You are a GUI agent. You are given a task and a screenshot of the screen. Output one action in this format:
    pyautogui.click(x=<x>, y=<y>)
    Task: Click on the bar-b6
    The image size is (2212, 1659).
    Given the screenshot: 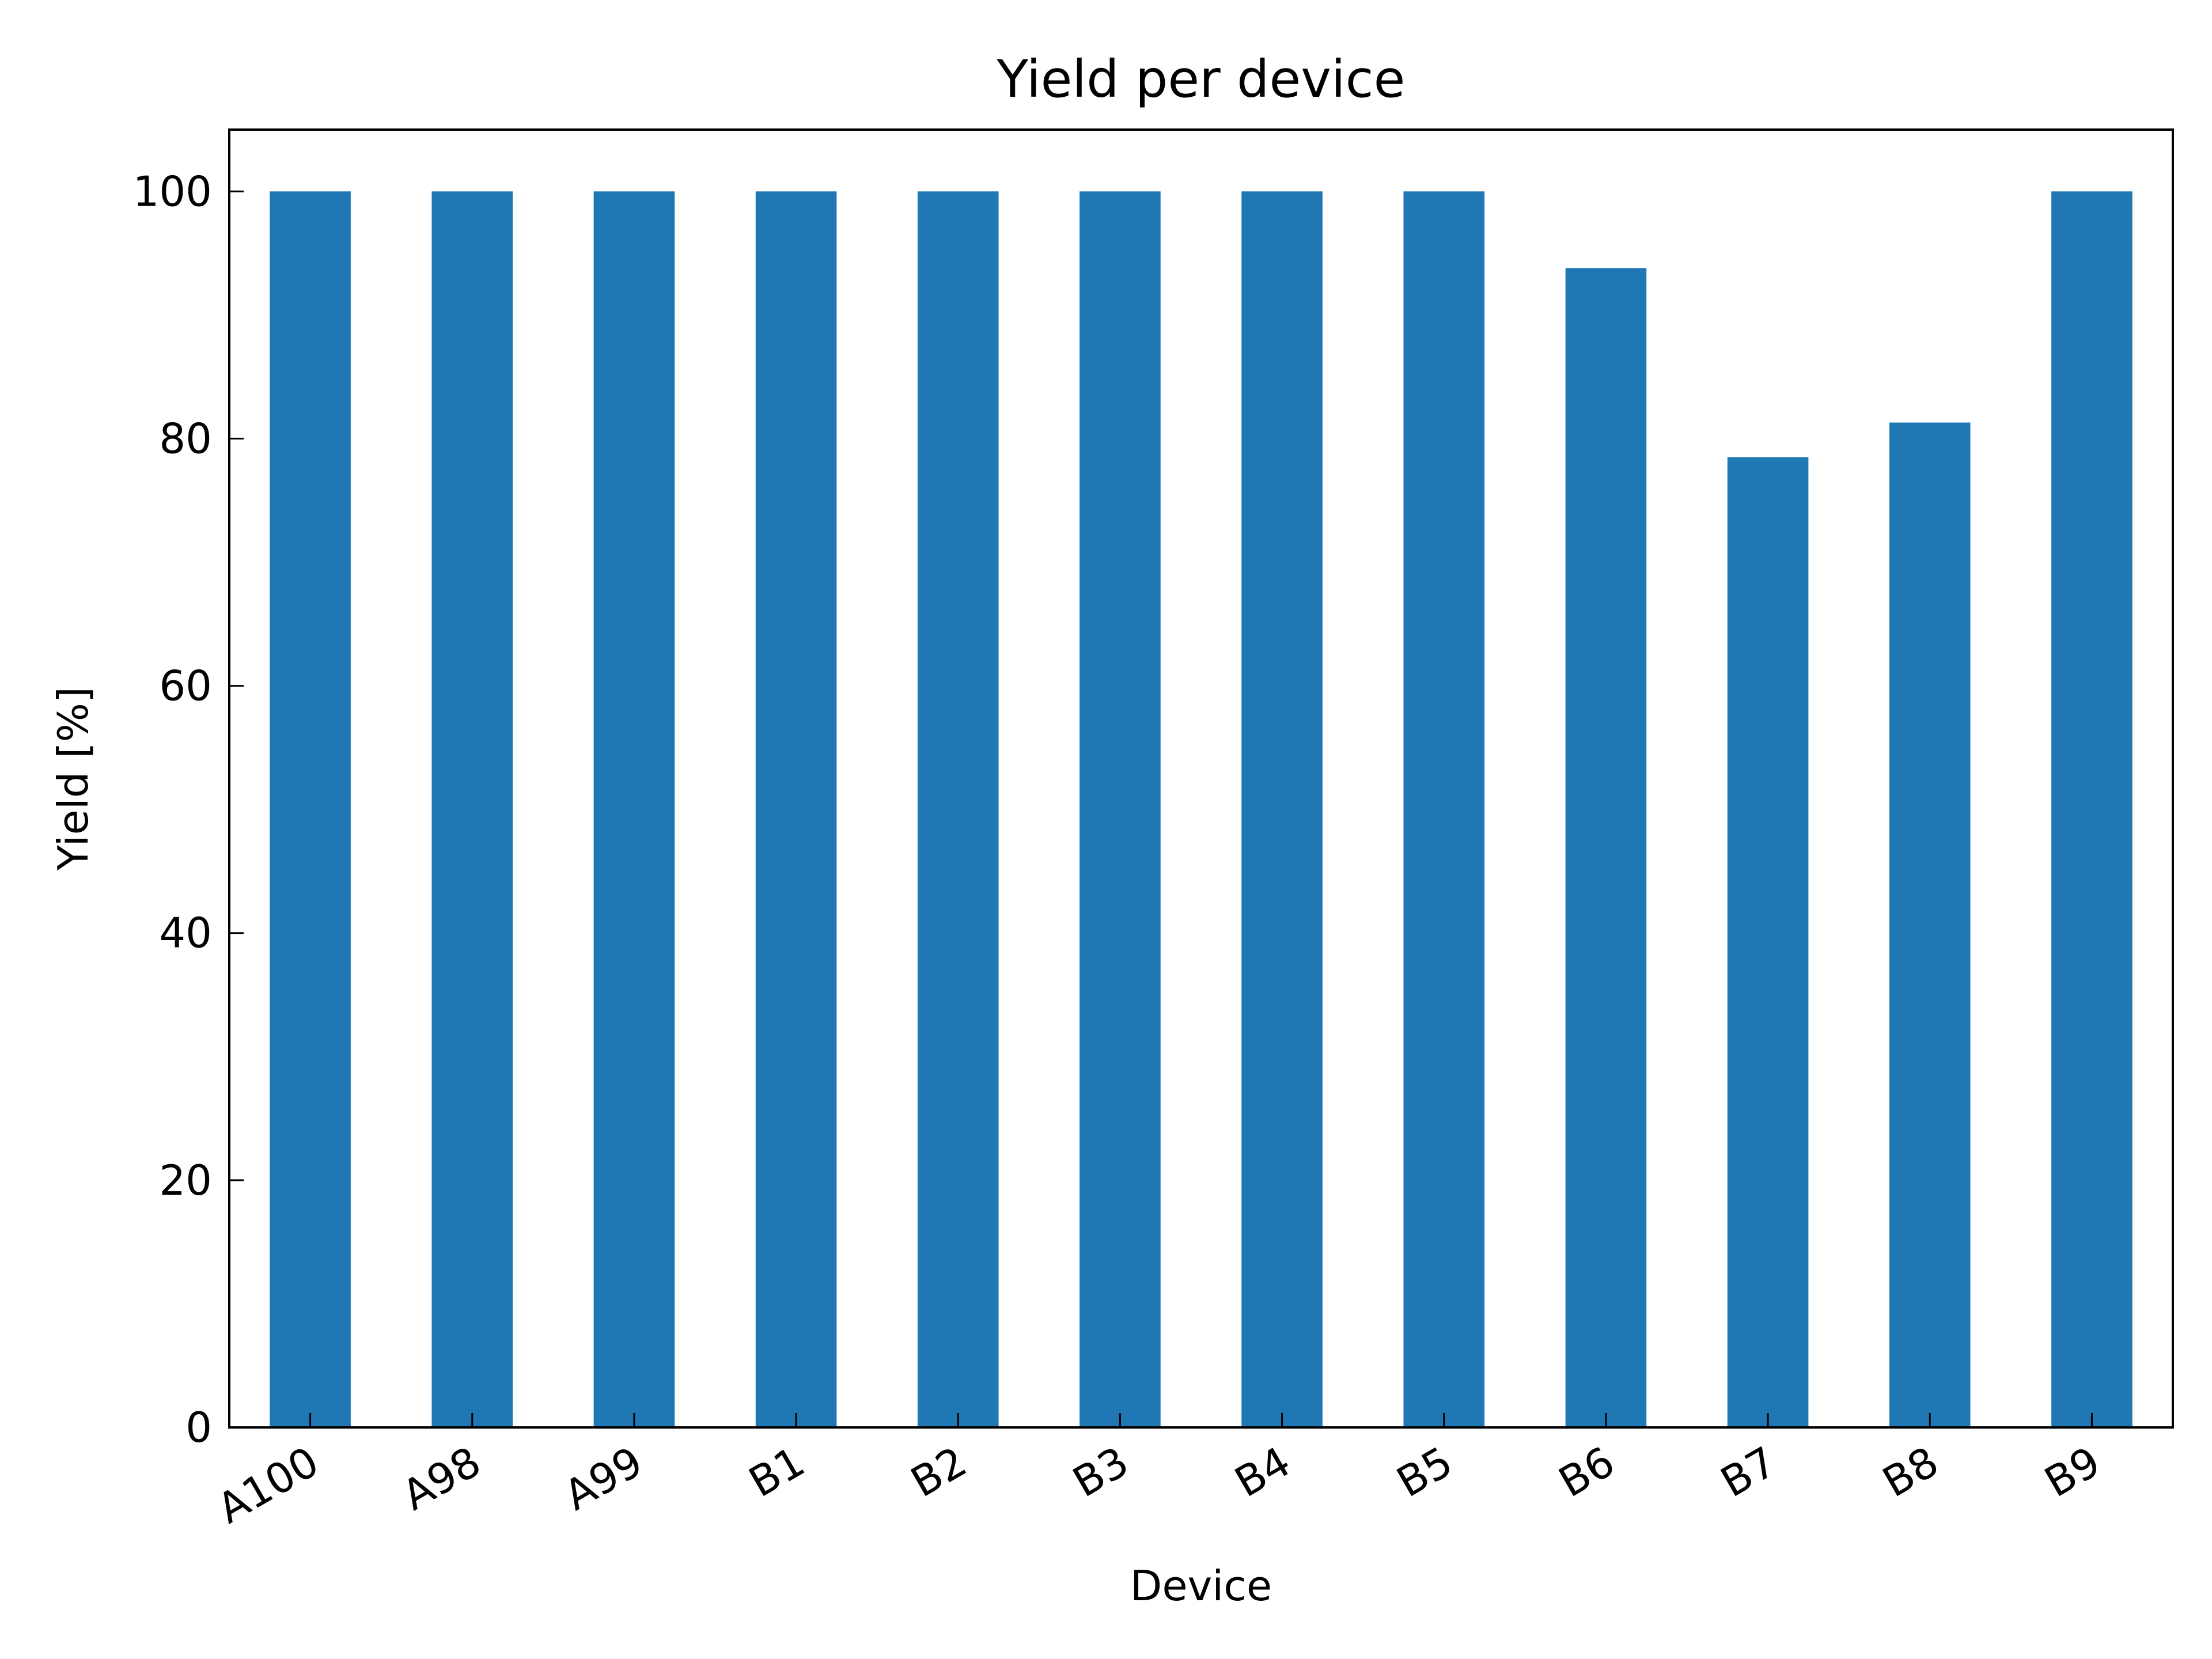 What is the action you would take?
    pyautogui.click(x=1606, y=847)
    